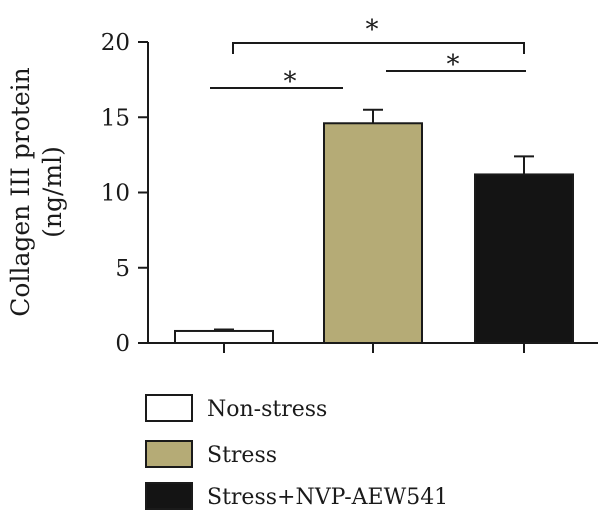 The height and width of the screenshot is (521, 600). What do you see at coordinates (20, 191) in the screenshot?
I see `y-axis-label-line1: Collagen III protein` at bounding box center [20, 191].